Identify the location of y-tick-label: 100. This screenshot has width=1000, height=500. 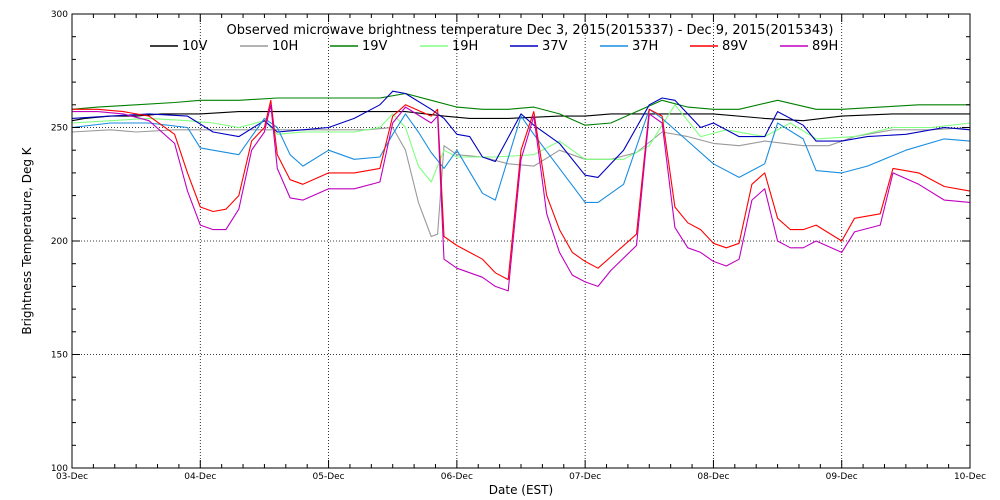
(59, 469).